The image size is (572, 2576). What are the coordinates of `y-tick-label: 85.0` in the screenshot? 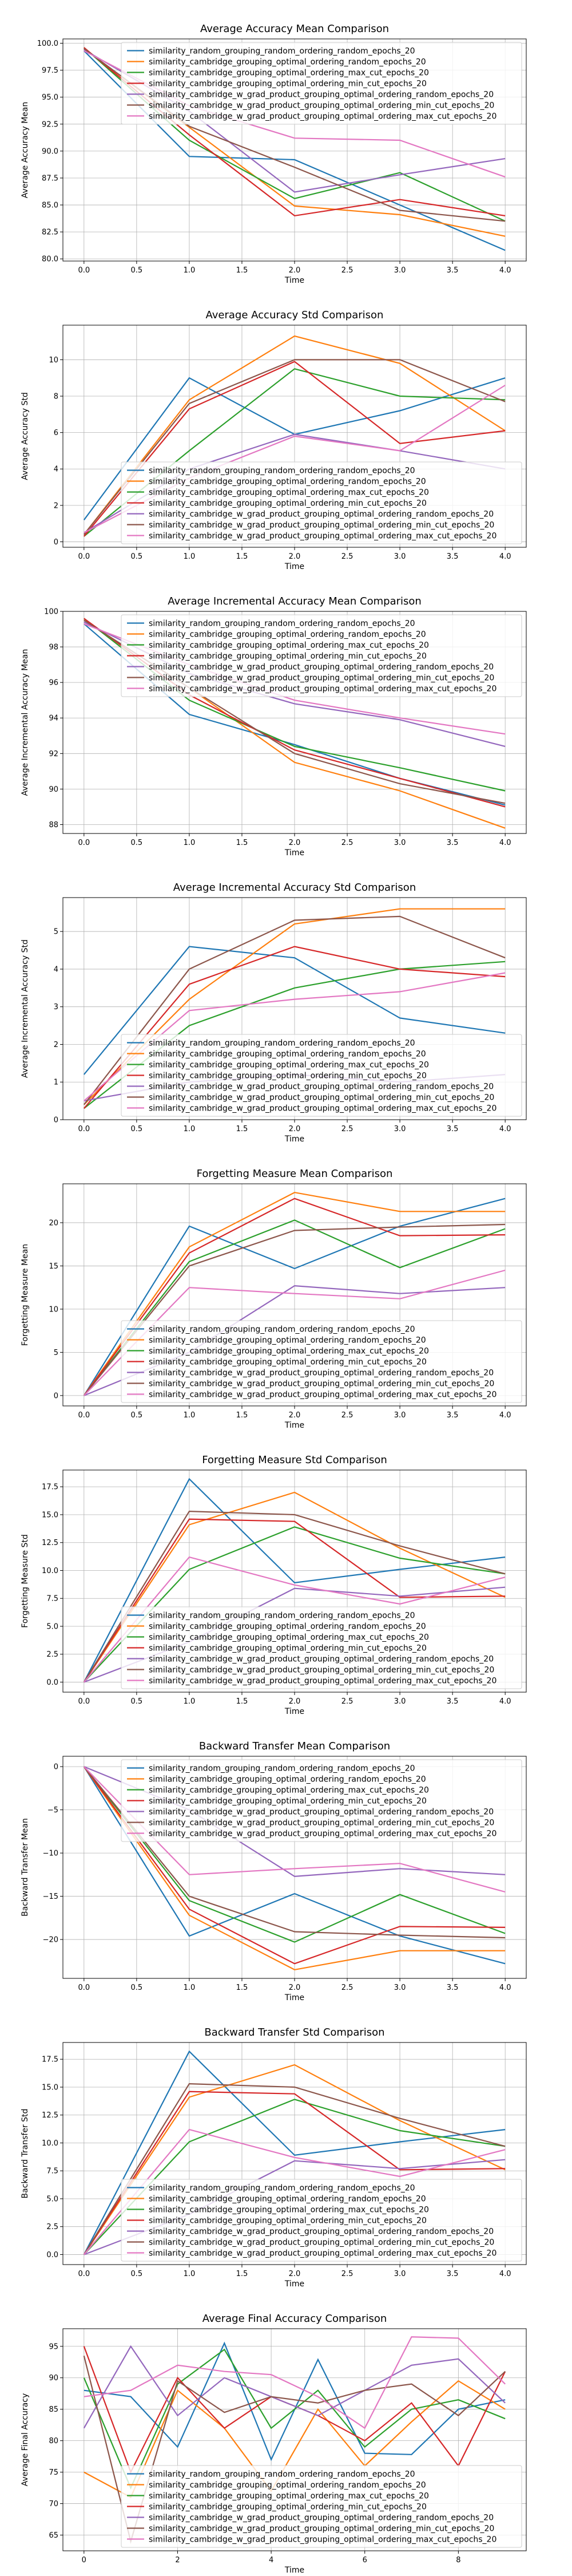 It's located at (50, 206).